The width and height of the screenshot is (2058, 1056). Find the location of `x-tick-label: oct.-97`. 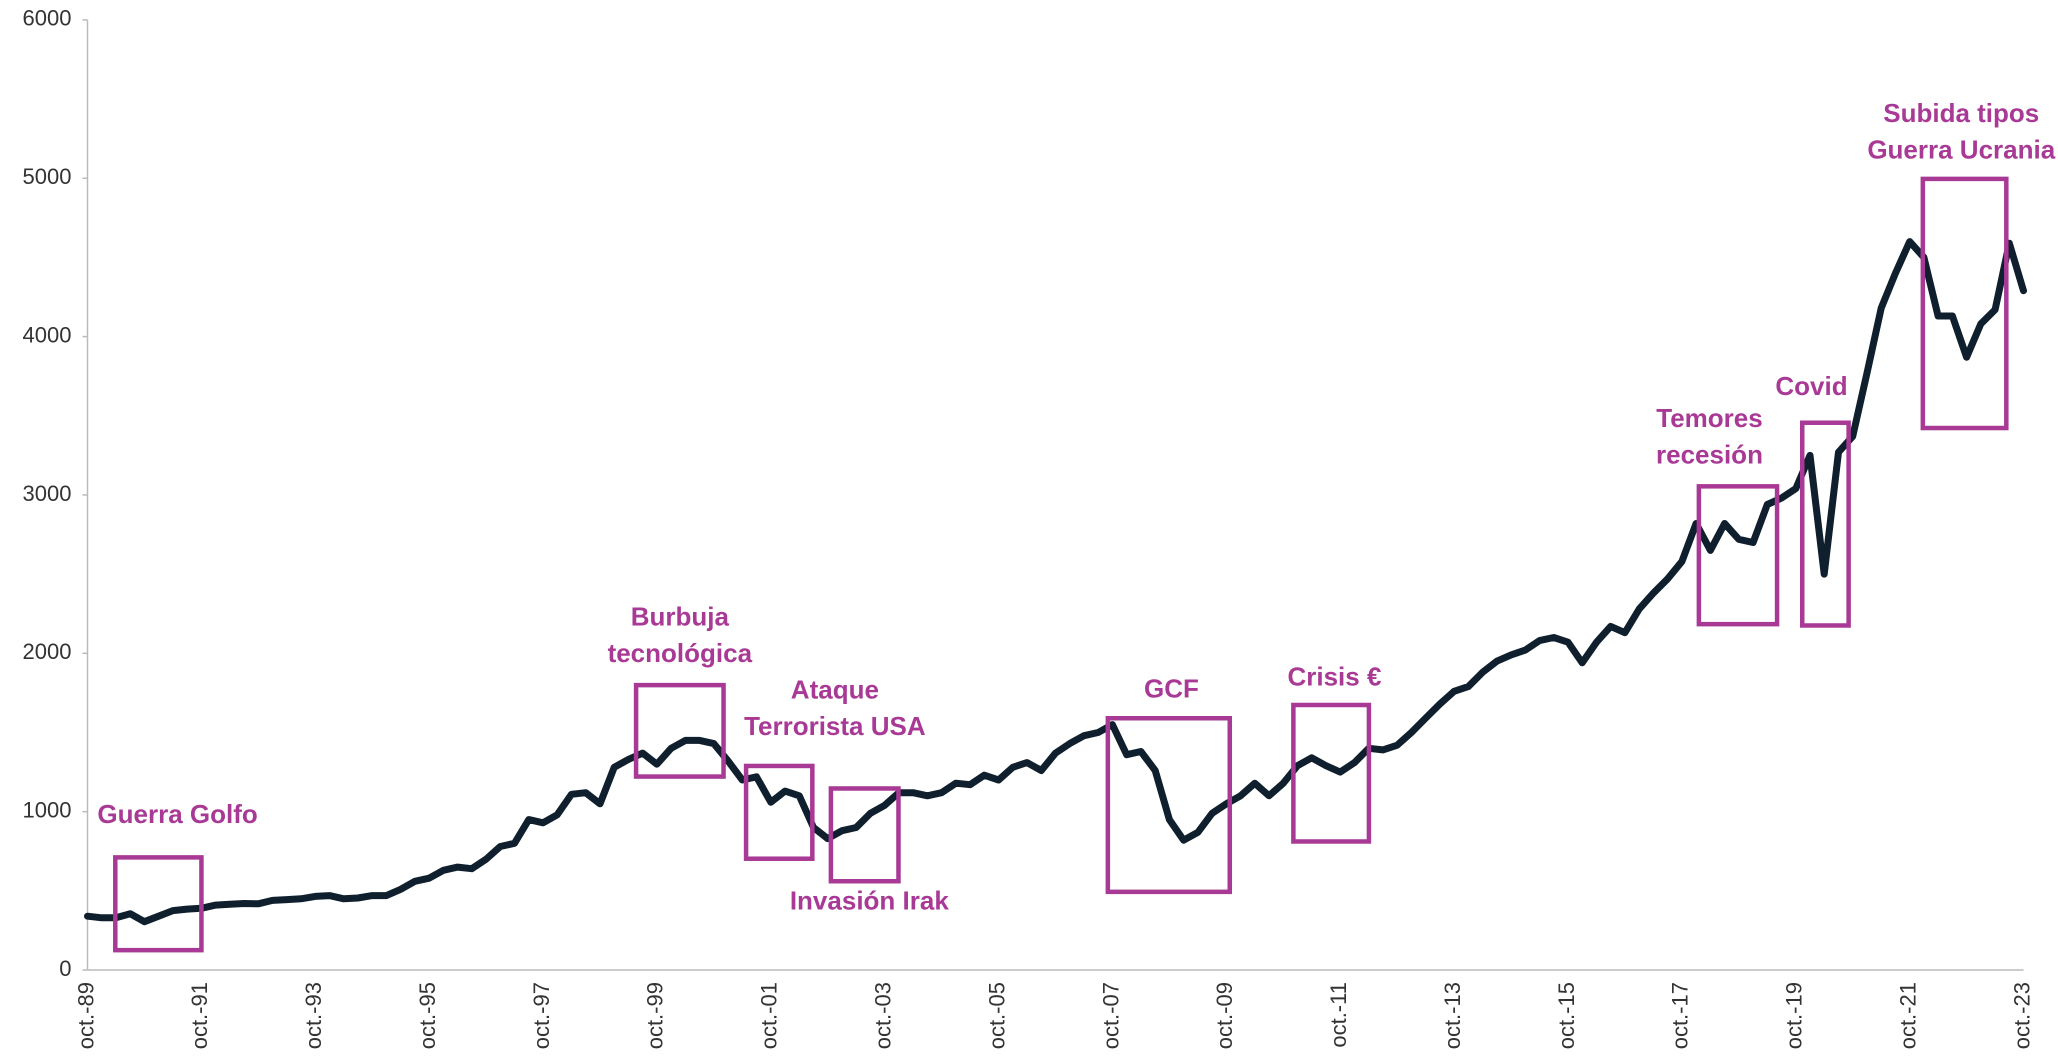

x-tick-label: oct.-97 is located at coordinates (541, 1015).